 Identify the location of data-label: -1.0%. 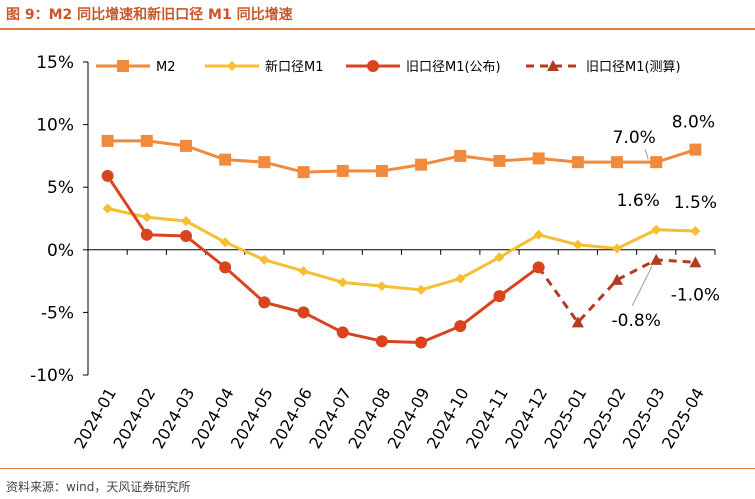
(695, 295).